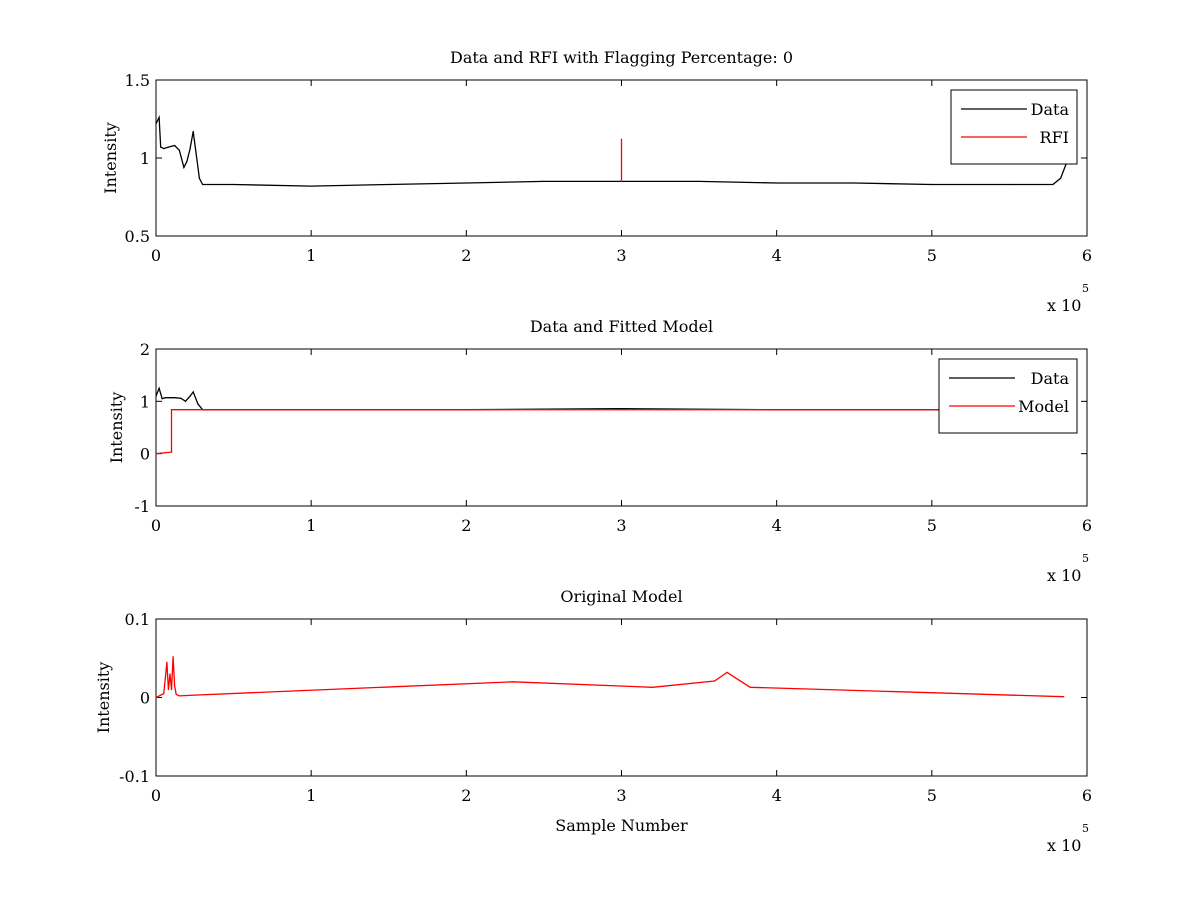  I want to click on legend: Data RFI, so click(1014, 127).